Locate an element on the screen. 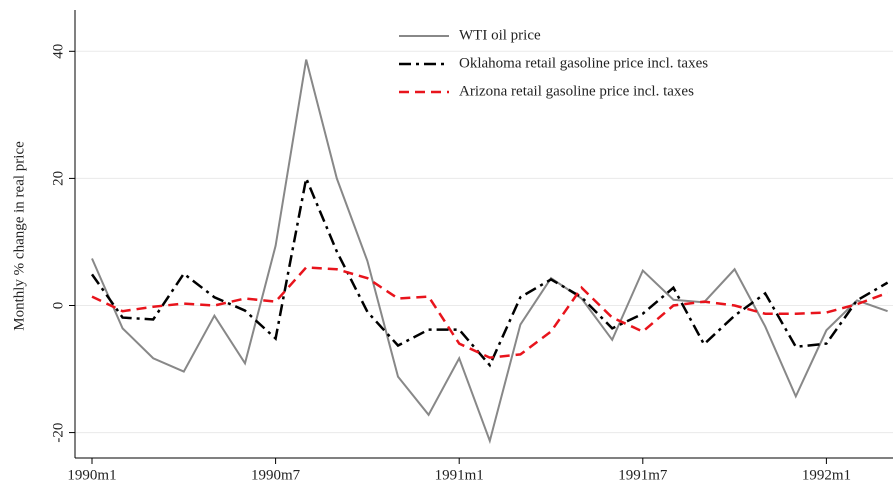 The height and width of the screenshot is (488, 893). x-tick-label: 1990m1 is located at coordinates (91, 475).